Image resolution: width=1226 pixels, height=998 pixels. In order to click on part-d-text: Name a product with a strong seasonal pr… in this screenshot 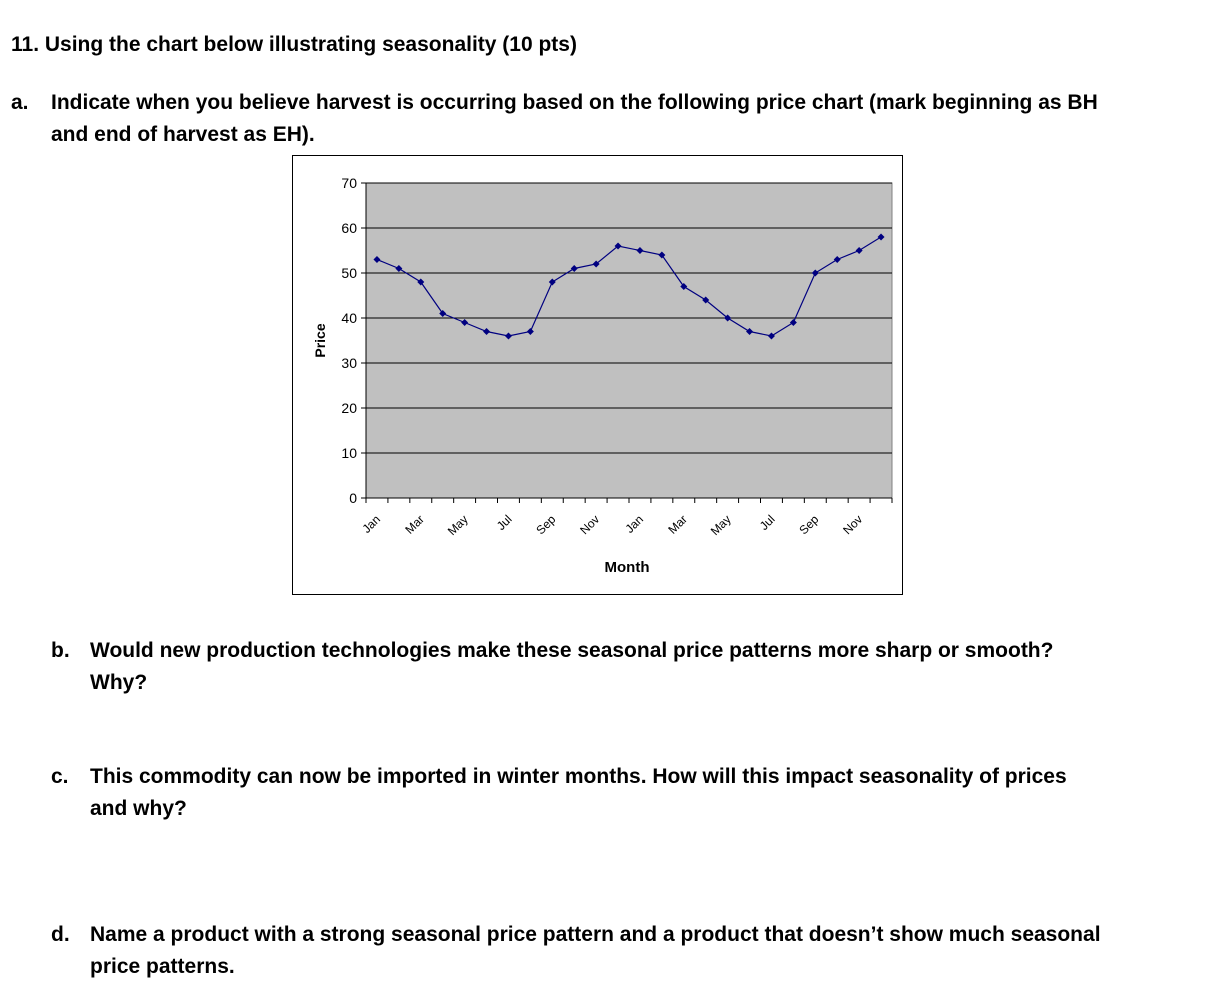, I will do `click(595, 934)`.